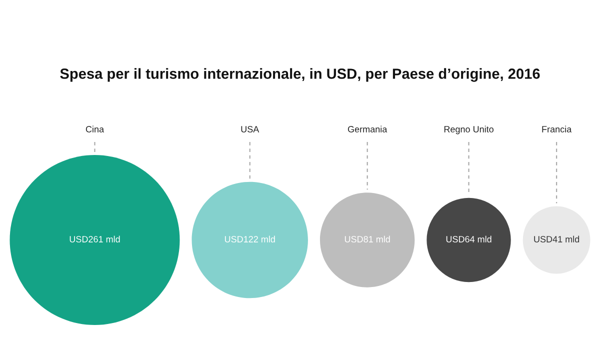 The image size is (600, 360). I want to click on category-label: Regno Unito, so click(469, 130).